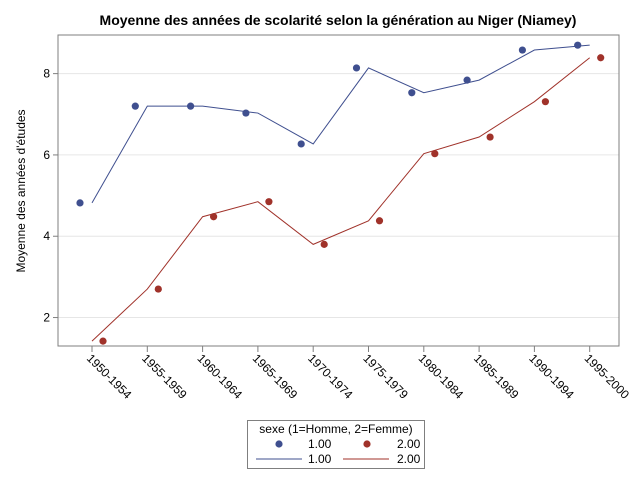 Image resolution: width=640 pixels, height=480 pixels. I want to click on legend-frame, so click(336, 444).